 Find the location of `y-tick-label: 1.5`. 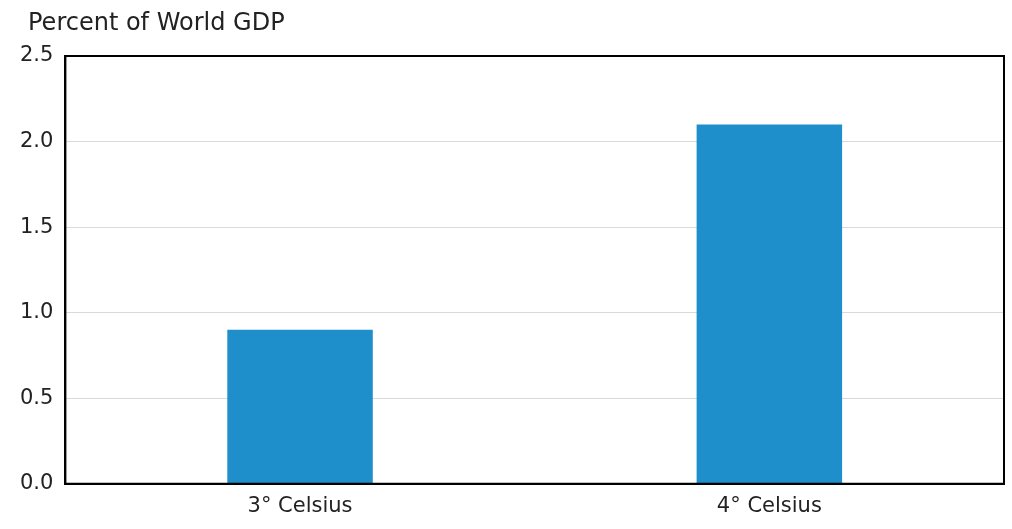

y-tick-label: 1.5 is located at coordinates (36, 225).